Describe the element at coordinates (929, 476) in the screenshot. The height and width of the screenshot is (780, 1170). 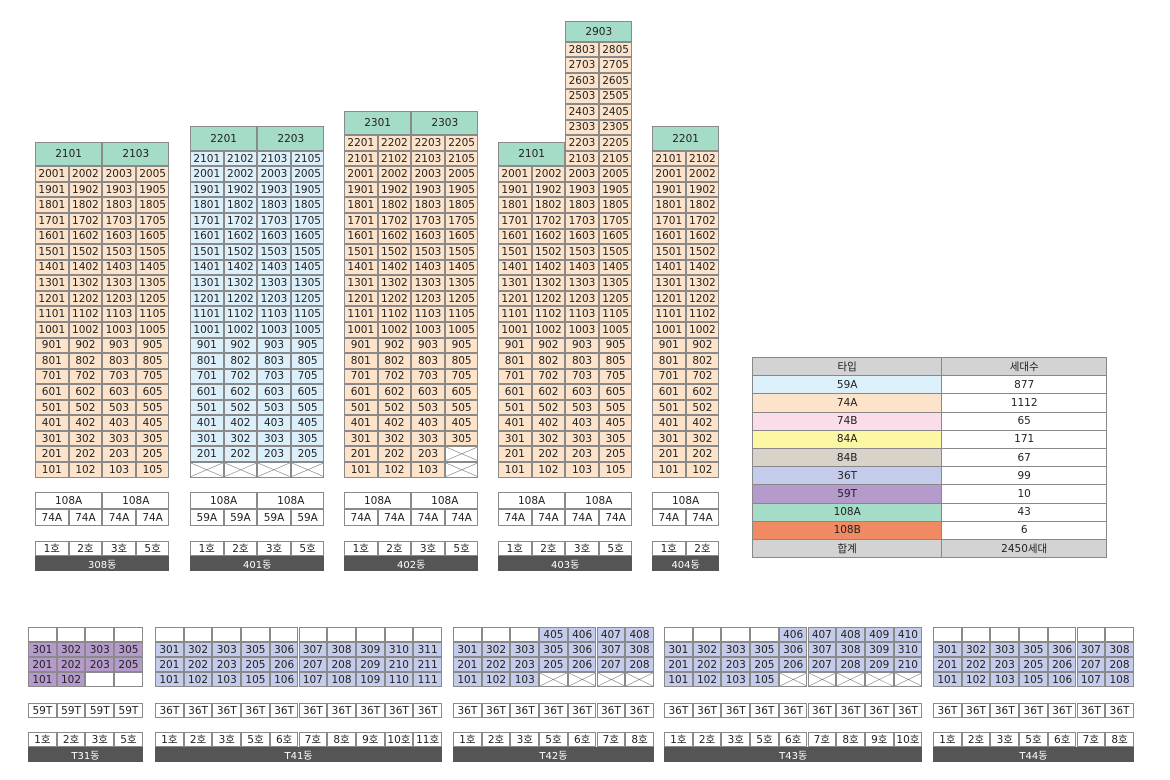
I see `legend-row: 36T 99` at that location.